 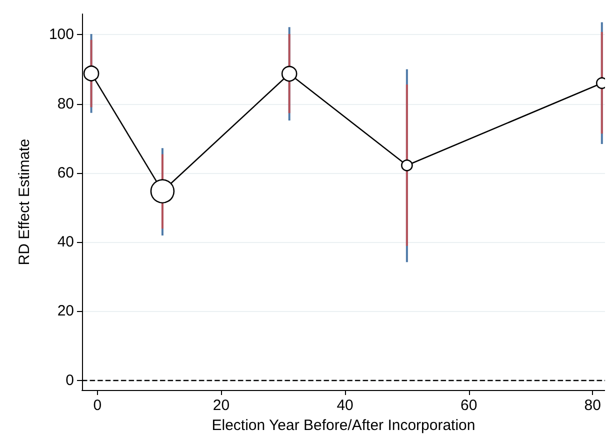 What do you see at coordinates (469, 405) in the screenshot?
I see `x-tick-label: 60` at bounding box center [469, 405].